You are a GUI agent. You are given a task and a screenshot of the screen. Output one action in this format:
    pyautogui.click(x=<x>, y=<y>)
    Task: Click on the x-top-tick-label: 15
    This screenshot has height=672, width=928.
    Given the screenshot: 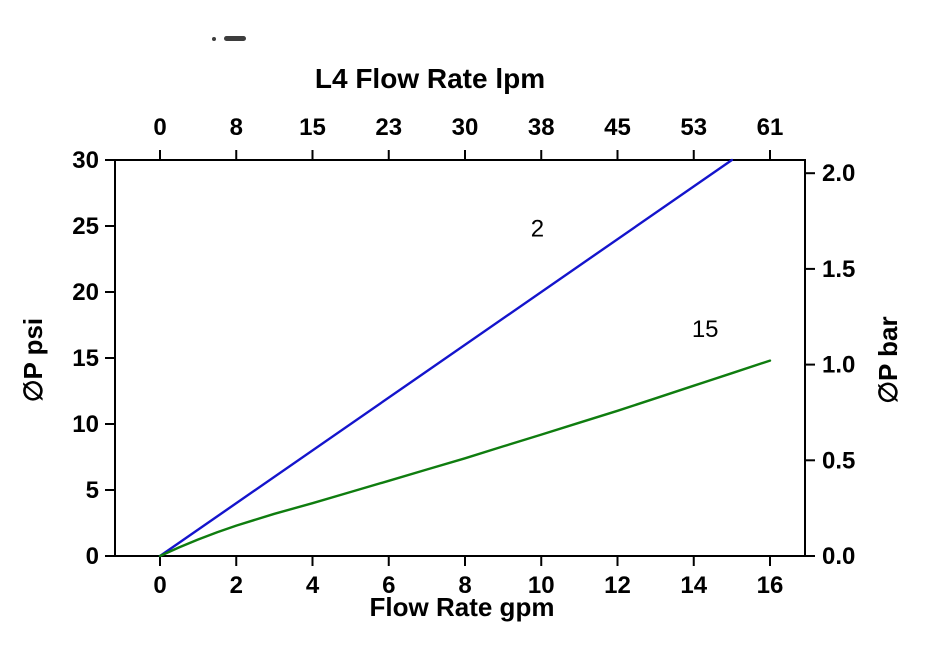 What is the action you would take?
    pyautogui.click(x=312, y=127)
    